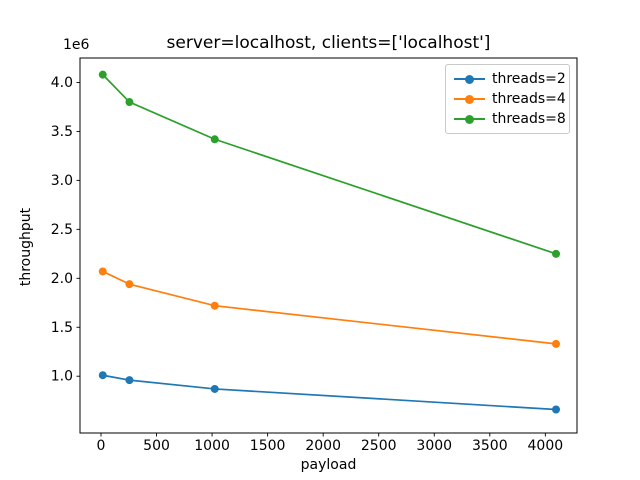 The image size is (640, 480). I want to click on legend-entry-threads-8: threads=8, so click(510, 119).